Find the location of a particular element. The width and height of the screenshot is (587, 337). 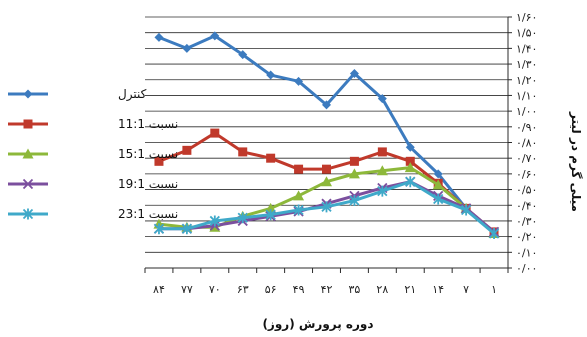

x-tick-label: ۵۶ is located at coordinates (271, 289).